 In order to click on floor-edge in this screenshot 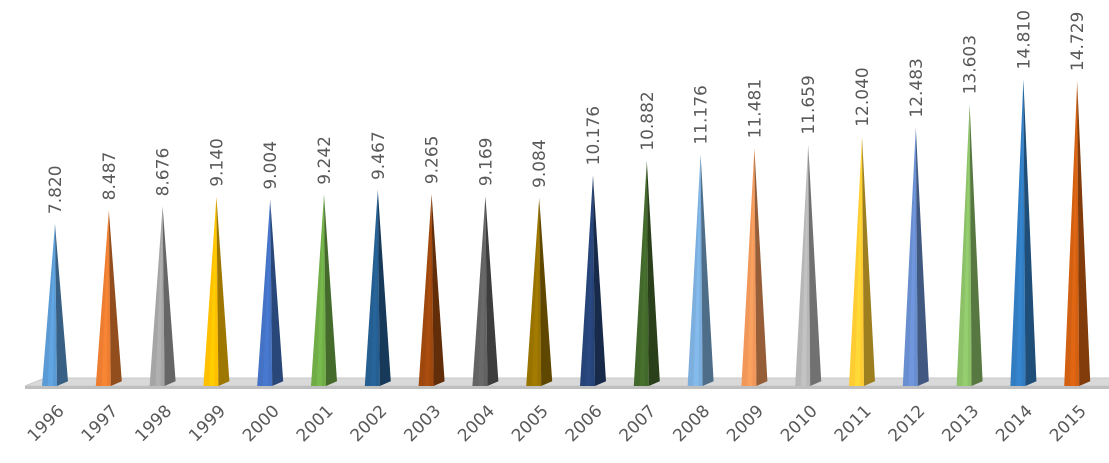, I will do `click(567, 387)`.